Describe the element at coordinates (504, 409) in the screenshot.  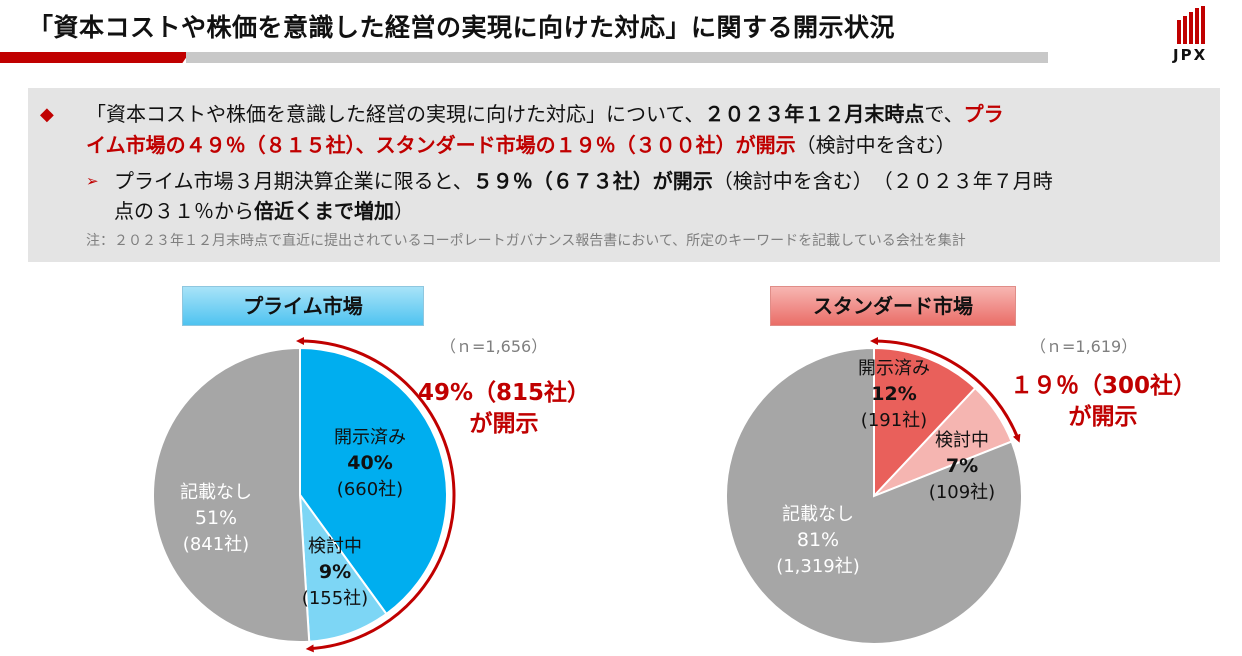
I see `prime-callout: 49%（815社） が開示` at that location.